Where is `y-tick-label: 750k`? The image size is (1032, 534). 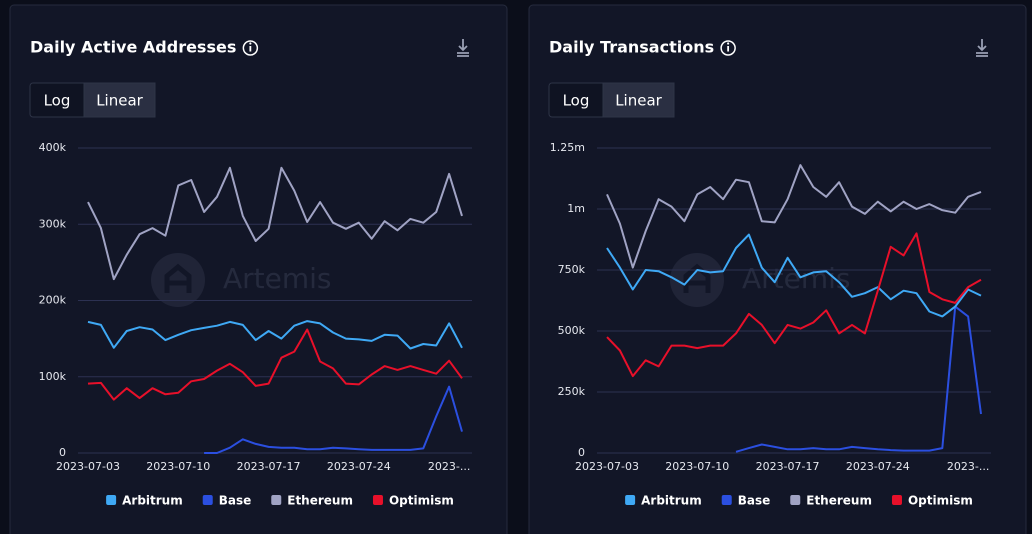
y-tick-label: 750k is located at coordinates (572, 269).